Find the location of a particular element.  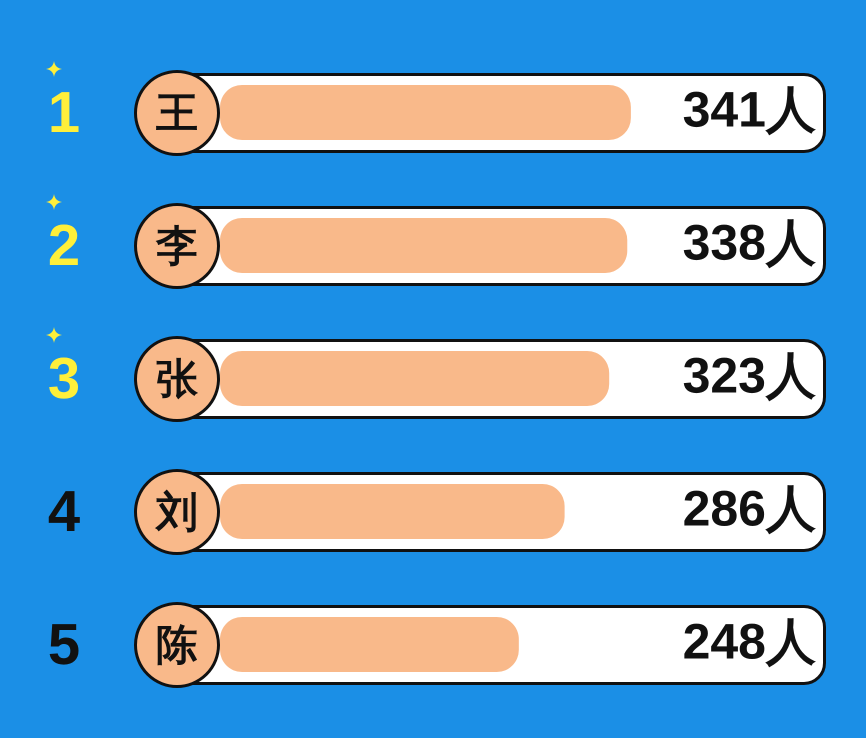

y-tick-label: 王 is located at coordinates (177, 113).